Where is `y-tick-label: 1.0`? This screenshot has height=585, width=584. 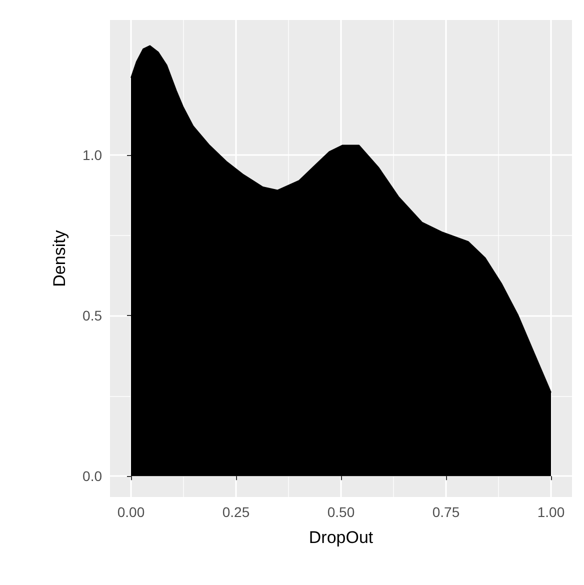
y-tick-label: 1.0 is located at coordinates (92, 154).